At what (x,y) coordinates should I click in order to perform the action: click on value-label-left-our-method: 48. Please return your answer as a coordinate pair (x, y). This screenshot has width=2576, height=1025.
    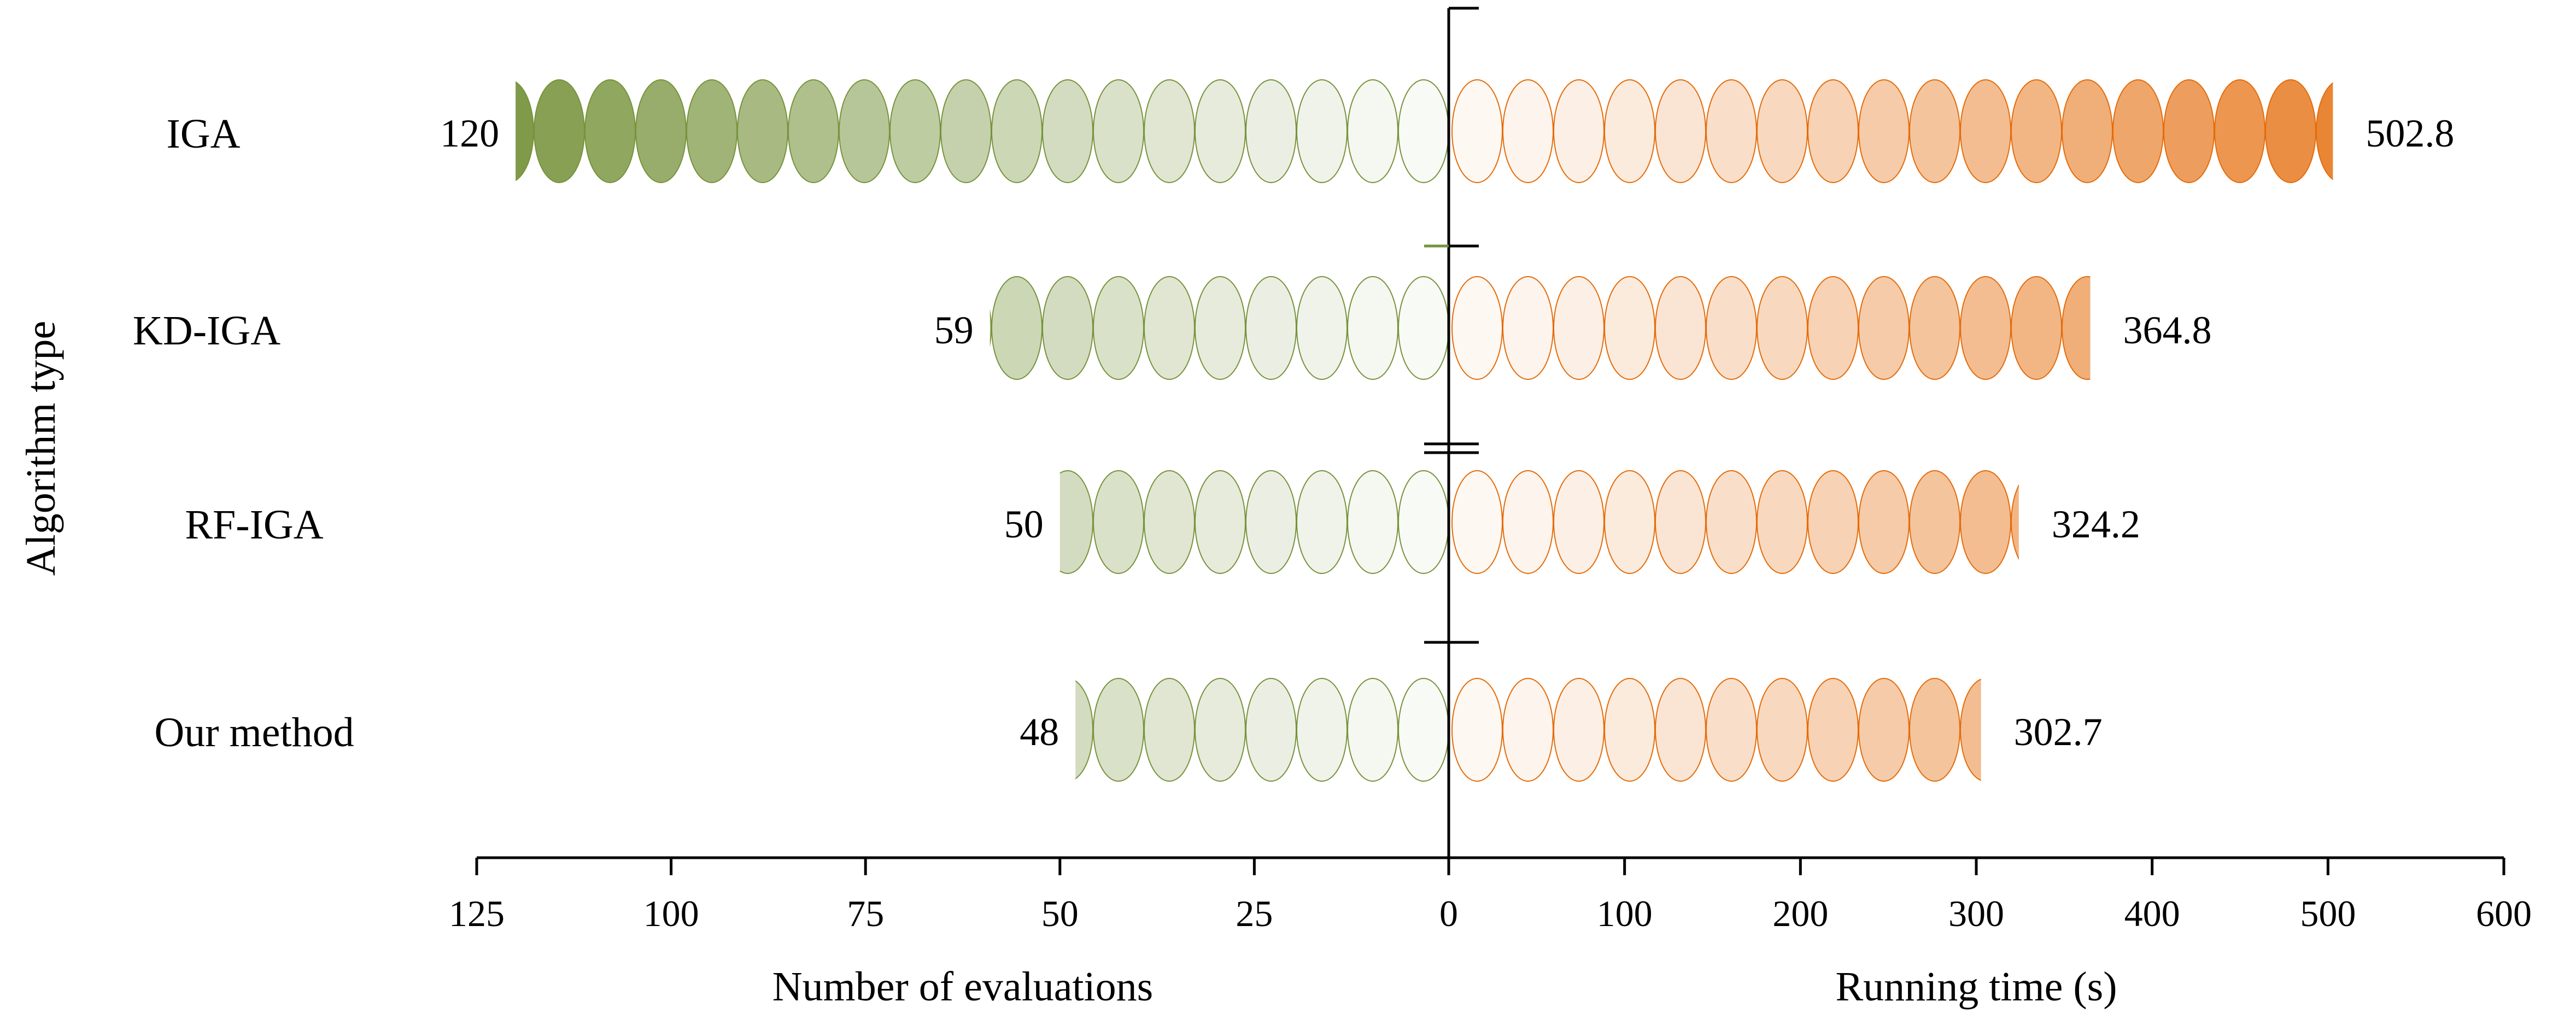
    Looking at the image, I should click on (1039, 732).